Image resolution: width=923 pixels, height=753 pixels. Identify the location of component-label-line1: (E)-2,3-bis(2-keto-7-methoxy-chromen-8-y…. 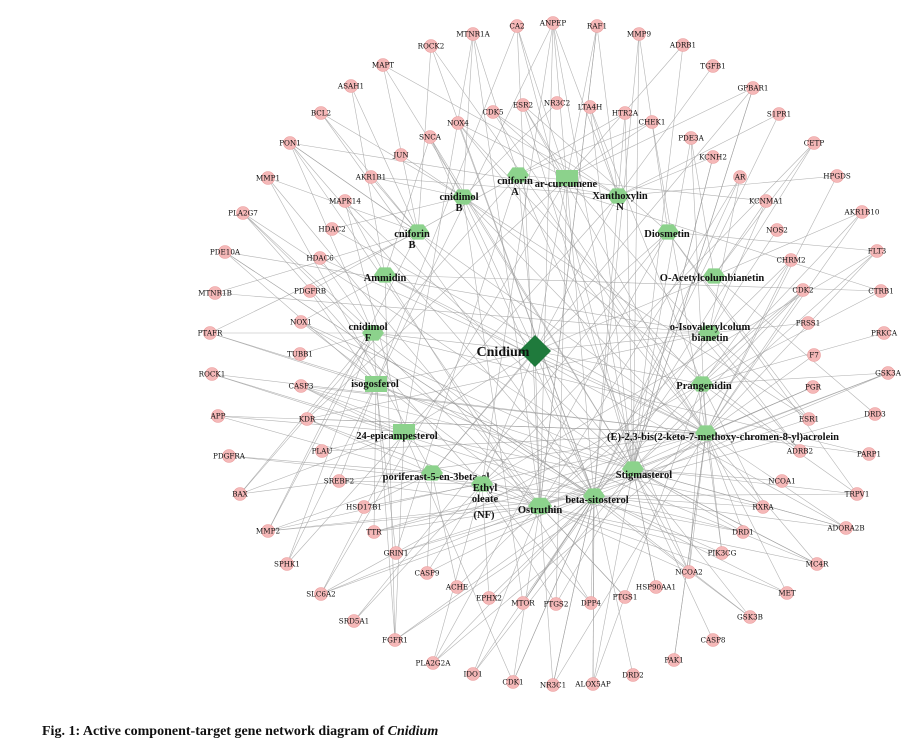
(723, 437).